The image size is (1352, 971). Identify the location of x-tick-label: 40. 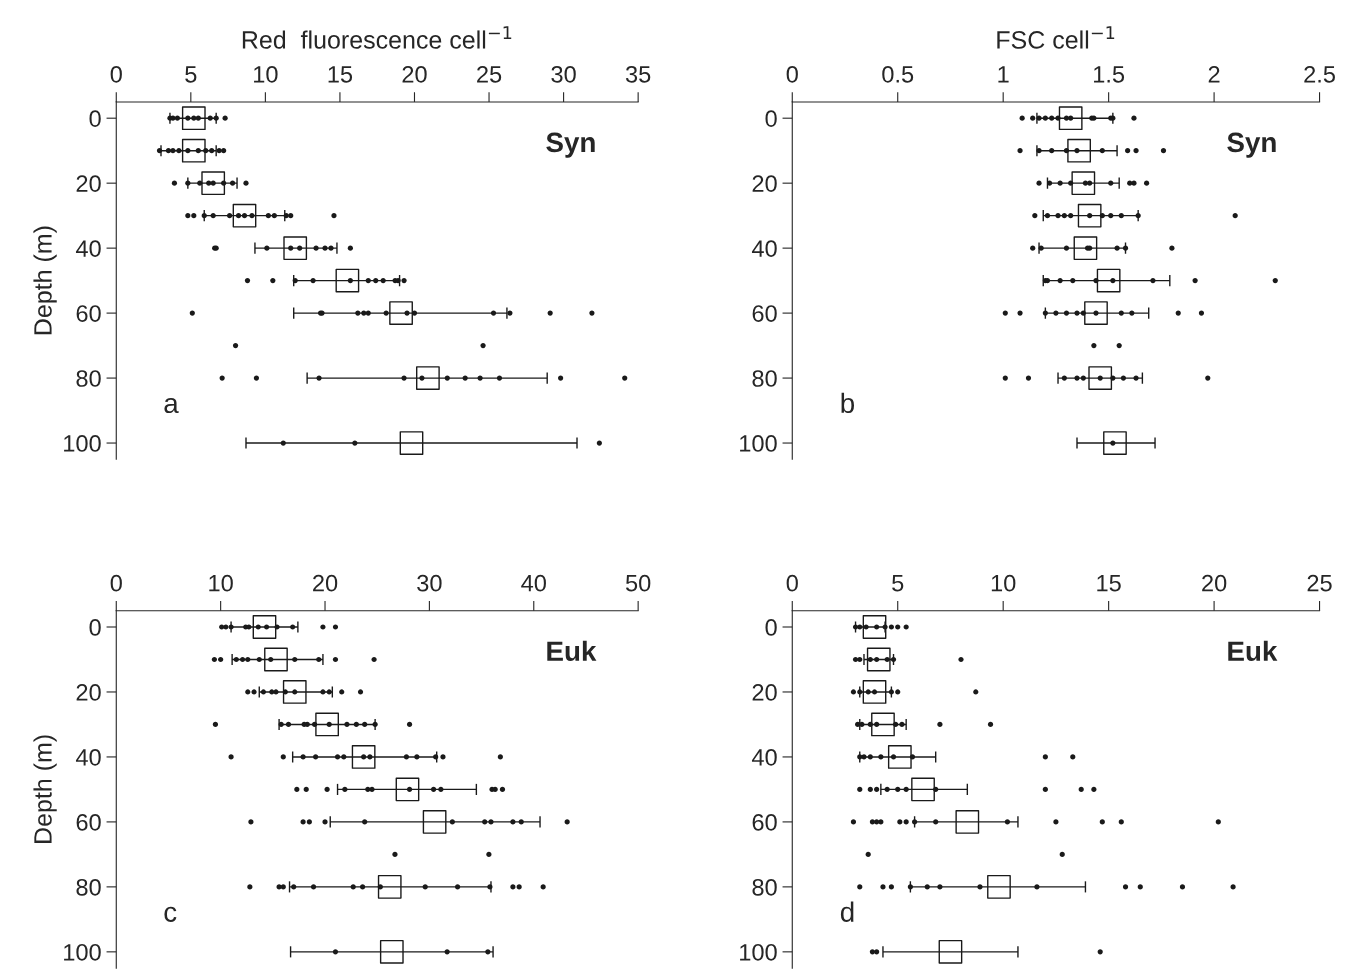
(533, 583).